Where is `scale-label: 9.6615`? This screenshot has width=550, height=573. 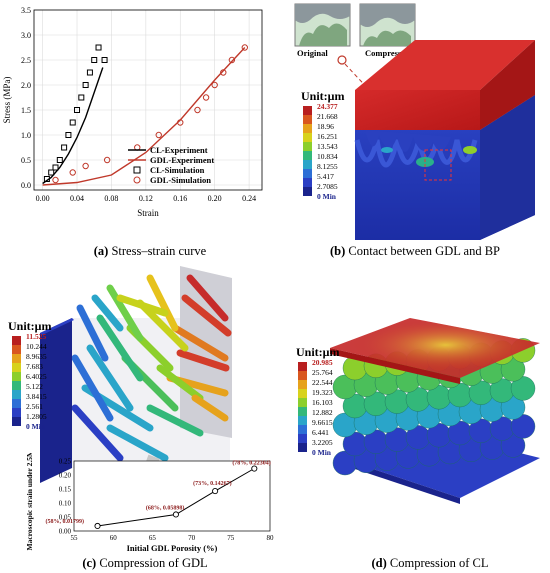
scale-label: 9.6615 is located at coordinates (322, 422).